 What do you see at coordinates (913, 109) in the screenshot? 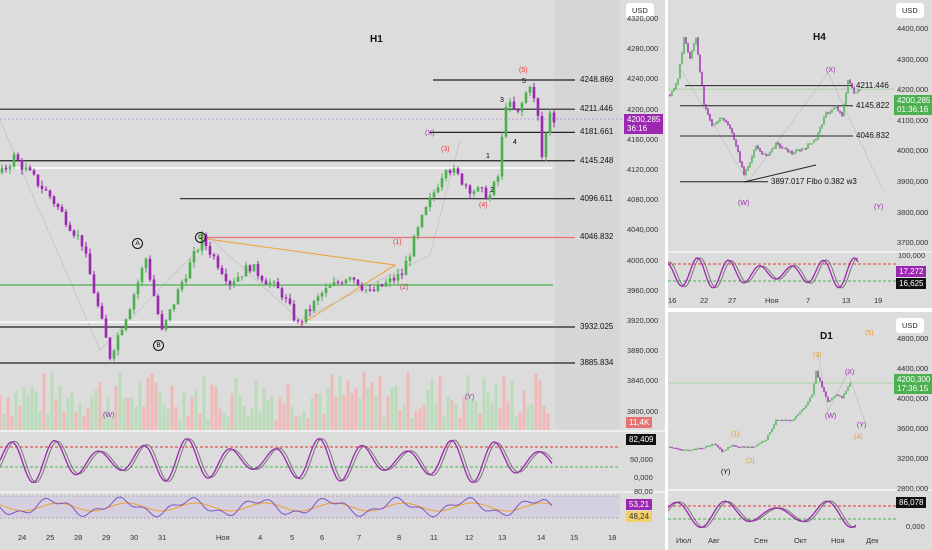
I see `countdown: 01:36:16` at bounding box center [913, 109].